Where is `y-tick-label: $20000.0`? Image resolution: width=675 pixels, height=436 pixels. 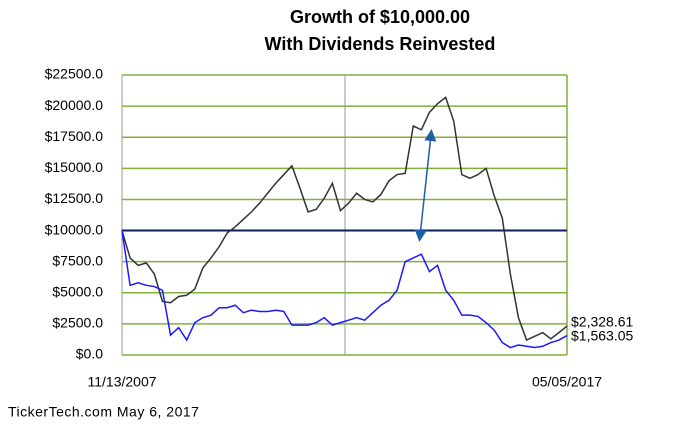
y-tick-label: $20000.0 is located at coordinates (74, 105).